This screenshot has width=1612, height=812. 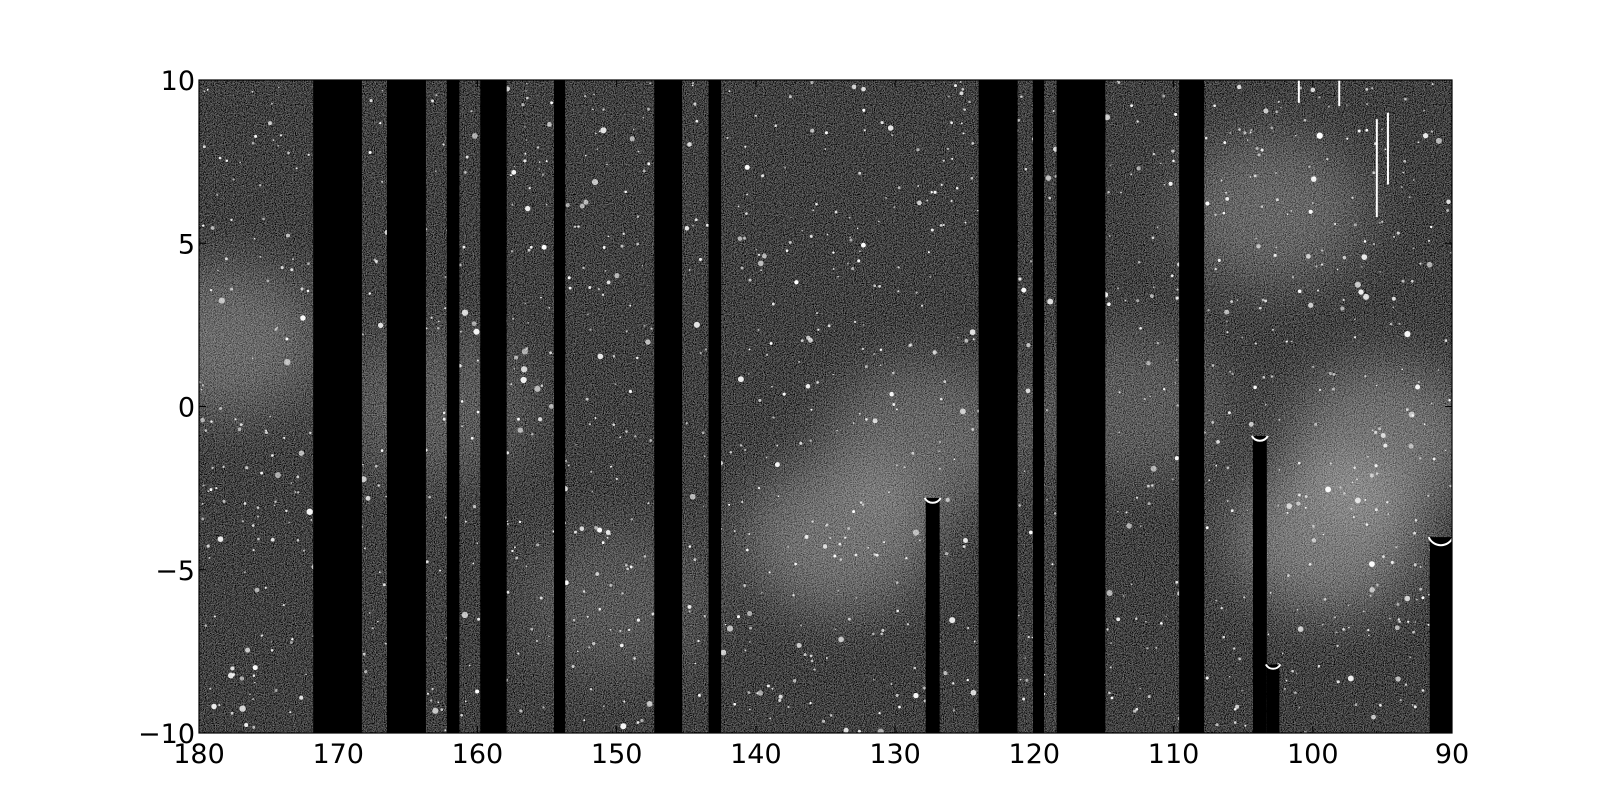 I want to click on x-tick-label: 100, so click(x=1313, y=754).